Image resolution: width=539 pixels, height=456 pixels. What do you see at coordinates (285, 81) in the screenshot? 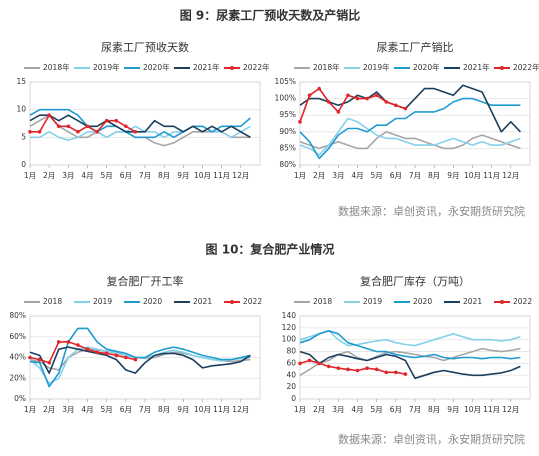
I see `y-tick-label: 105%` at bounding box center [285, 81].